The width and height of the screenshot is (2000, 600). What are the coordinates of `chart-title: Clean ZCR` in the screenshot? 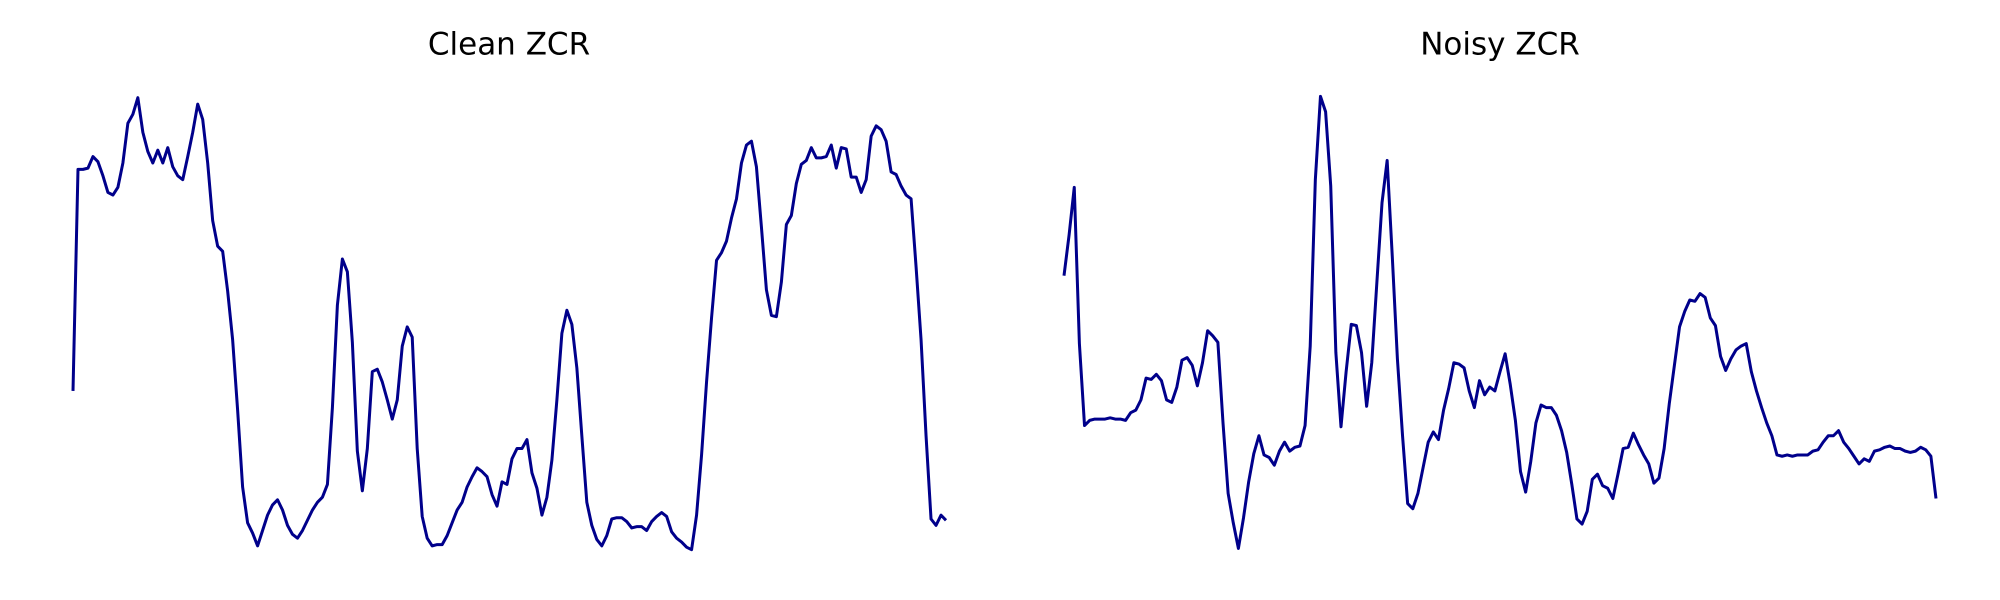 It's located at (509, 45).